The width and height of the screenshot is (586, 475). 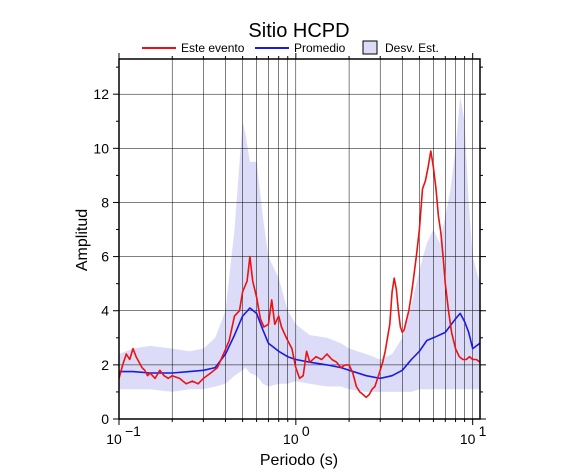 What do you see at coordinates (105, 311) in the screenshot?
I see `y-tick-label: 4` at bounding box center [105, 311].